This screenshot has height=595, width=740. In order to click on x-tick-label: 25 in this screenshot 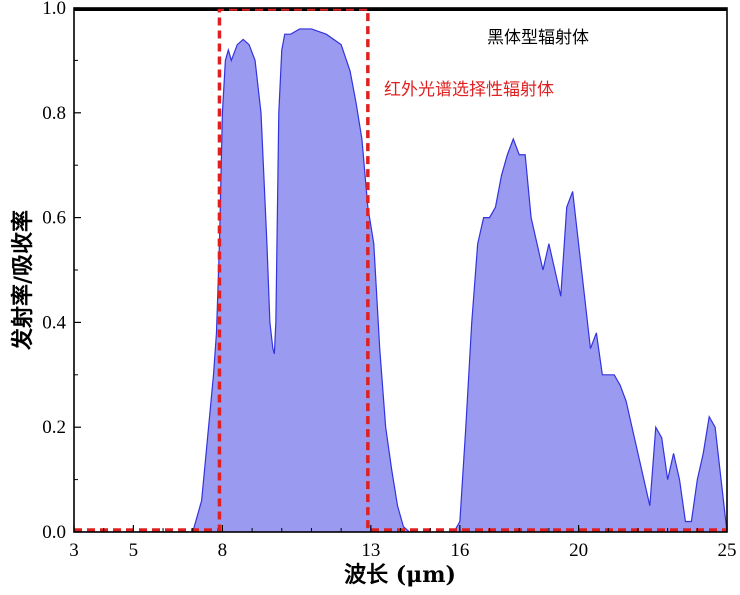, I will do `click(727, 550)`.